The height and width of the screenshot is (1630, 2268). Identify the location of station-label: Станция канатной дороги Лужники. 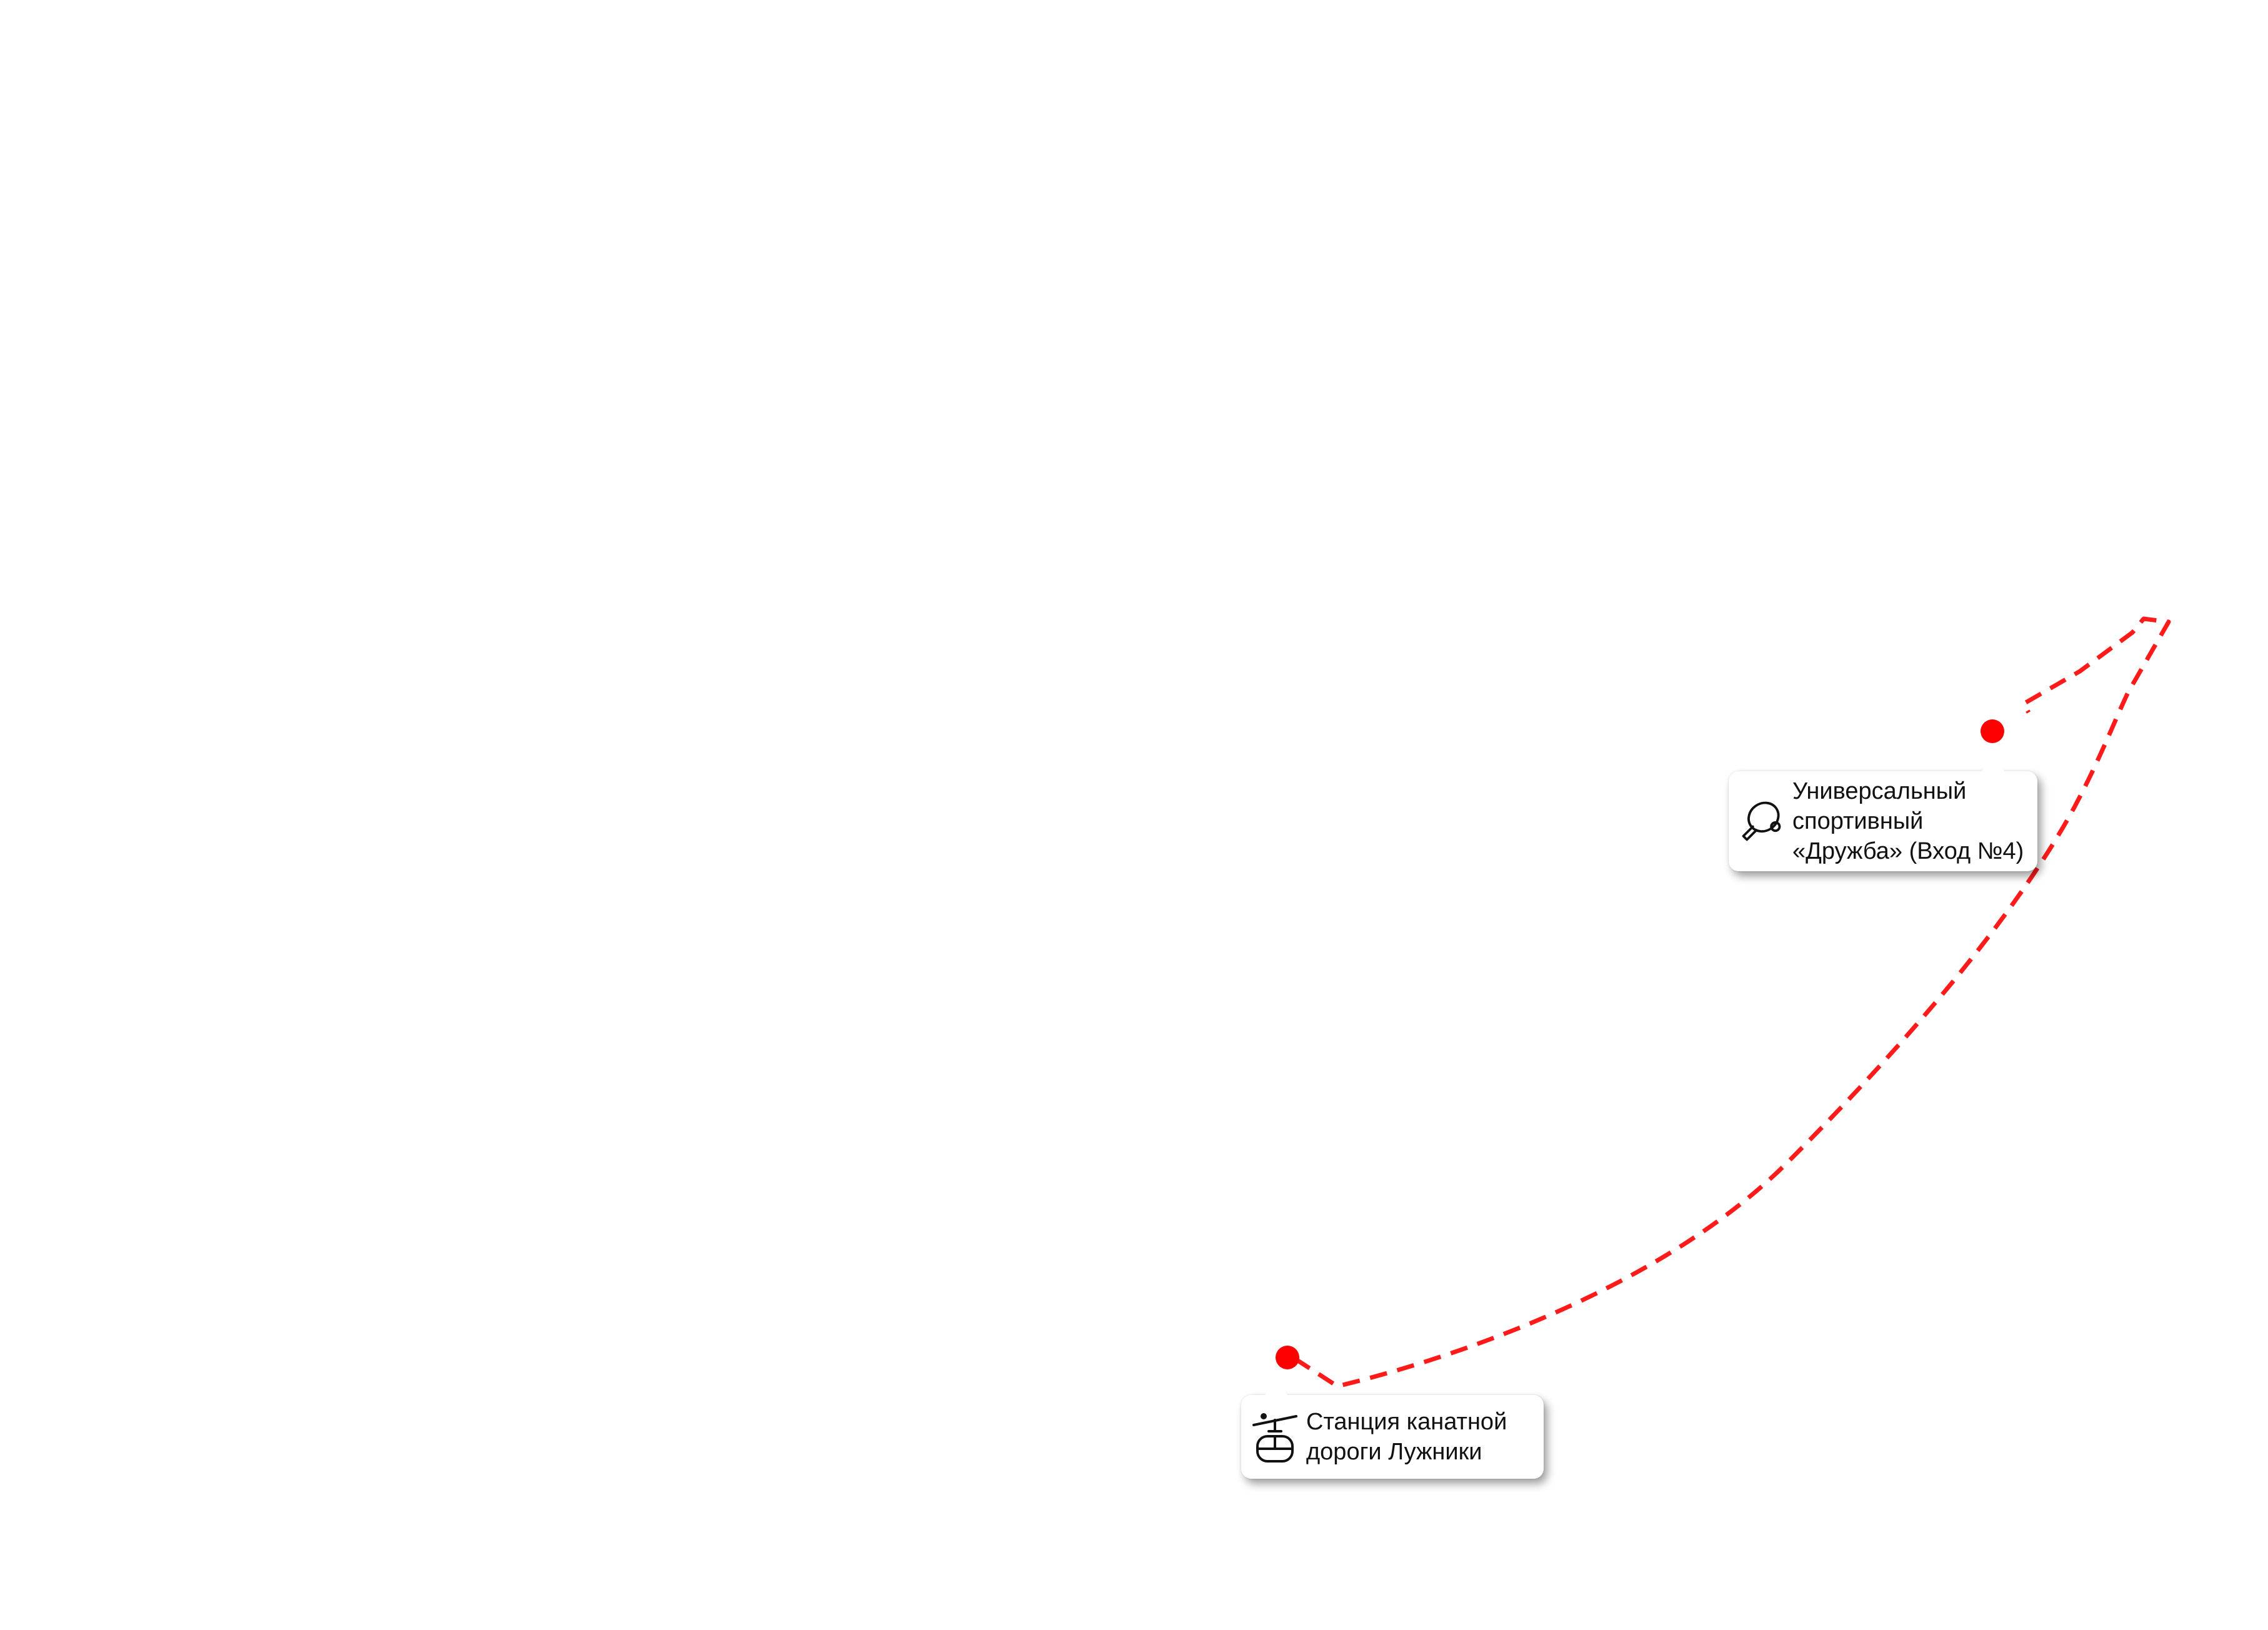
(1407, 1437).